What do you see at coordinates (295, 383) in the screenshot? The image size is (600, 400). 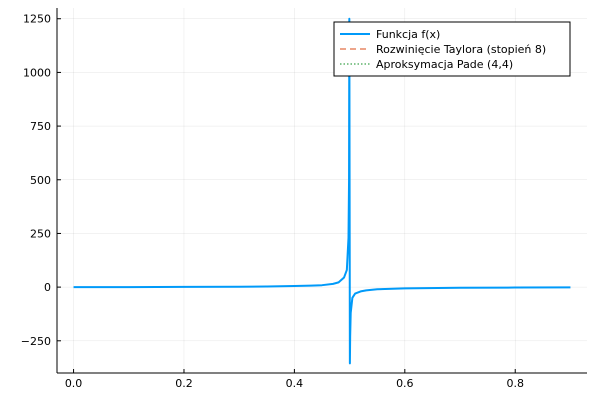 I see `x-tick-label: 0.4` at bounding box center [295, 383].